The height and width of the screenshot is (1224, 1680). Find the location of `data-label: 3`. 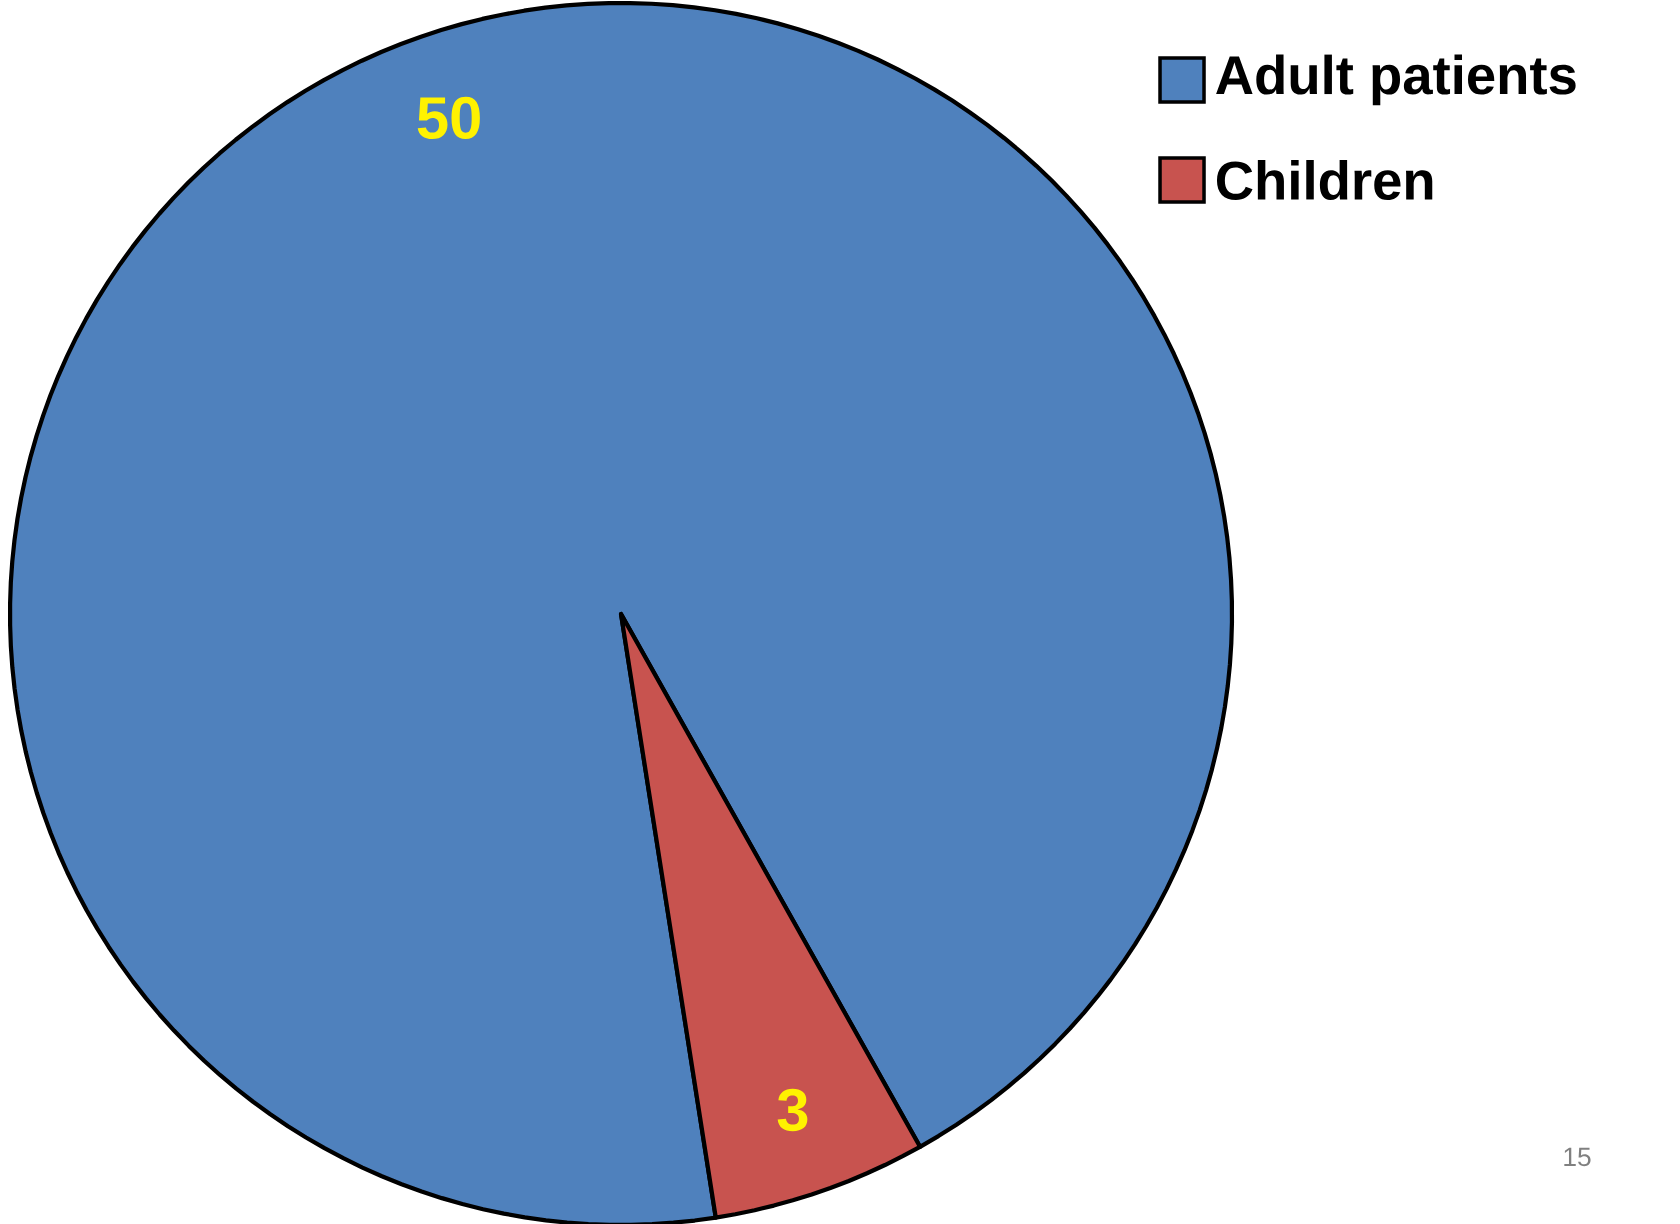

data-label: 3 is located at coordinates (792, 1110).